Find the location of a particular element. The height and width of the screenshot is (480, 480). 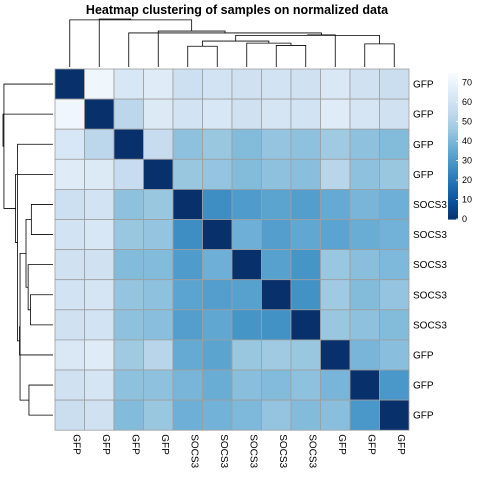

legend-tick-label: 60 is located at coordinates (467, 102).